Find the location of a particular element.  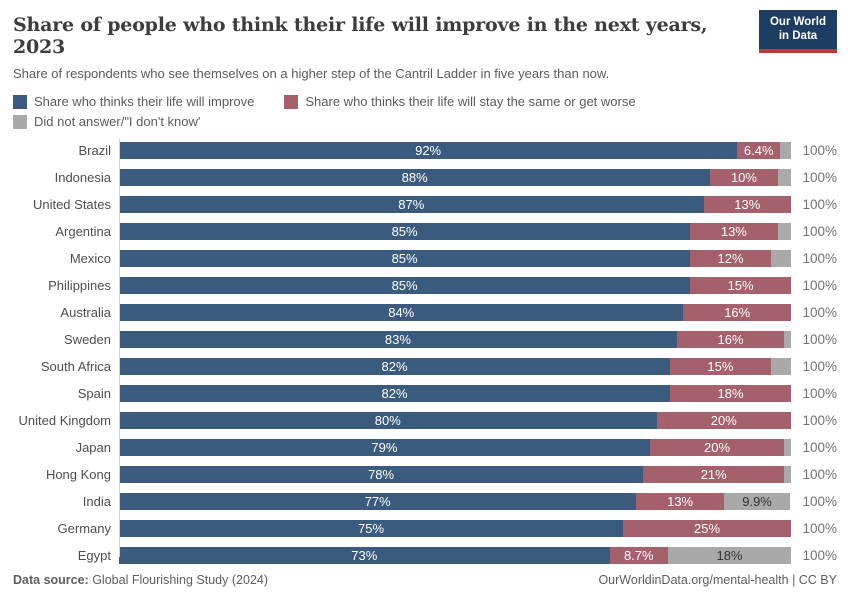

owid-logo-line1: Our World is located at coordinates (797, 22).